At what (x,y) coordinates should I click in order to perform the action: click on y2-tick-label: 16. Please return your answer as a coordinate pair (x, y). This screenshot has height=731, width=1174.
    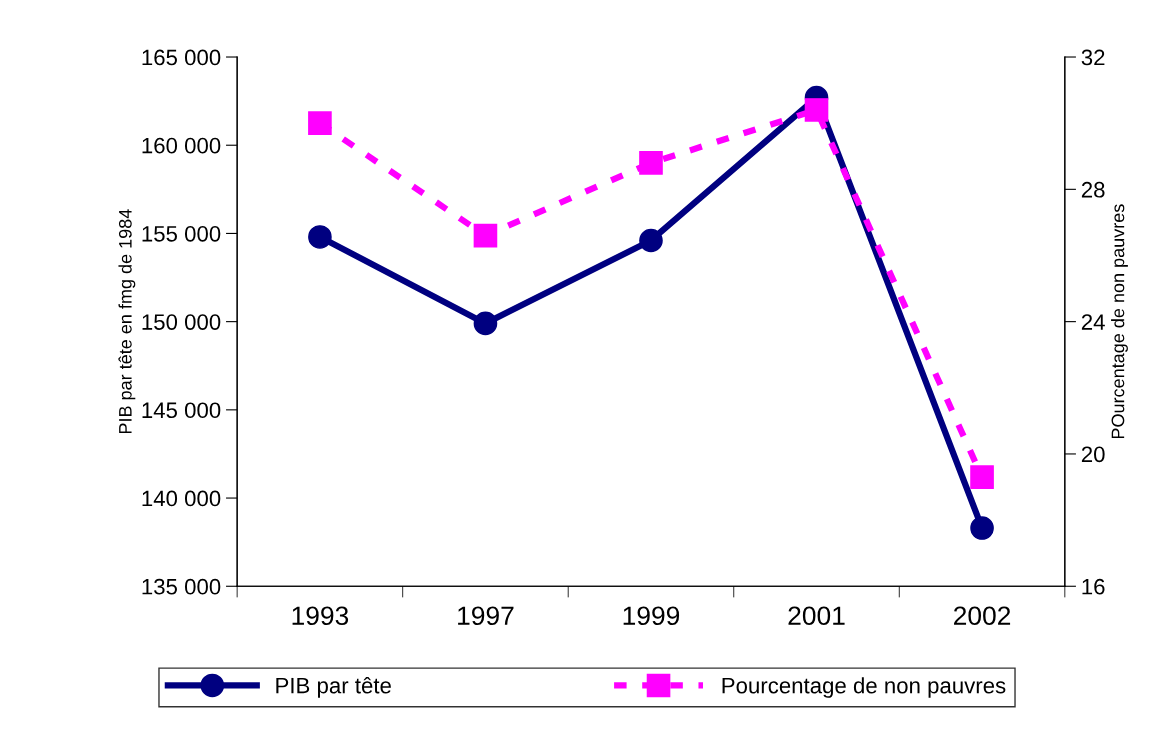
    Looking at the image, I should click on (1093, 586).